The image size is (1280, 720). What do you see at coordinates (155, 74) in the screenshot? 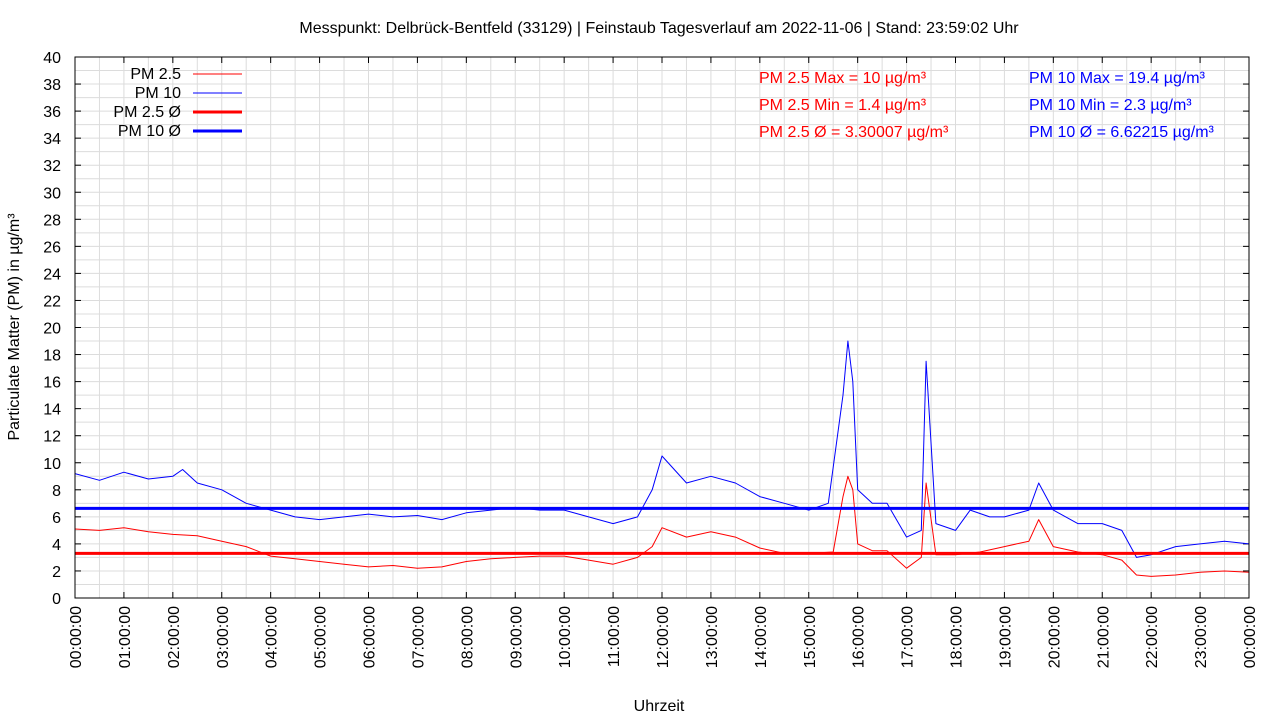
I see `legend-label: PM 2.5` at bounding box center [155, 74].